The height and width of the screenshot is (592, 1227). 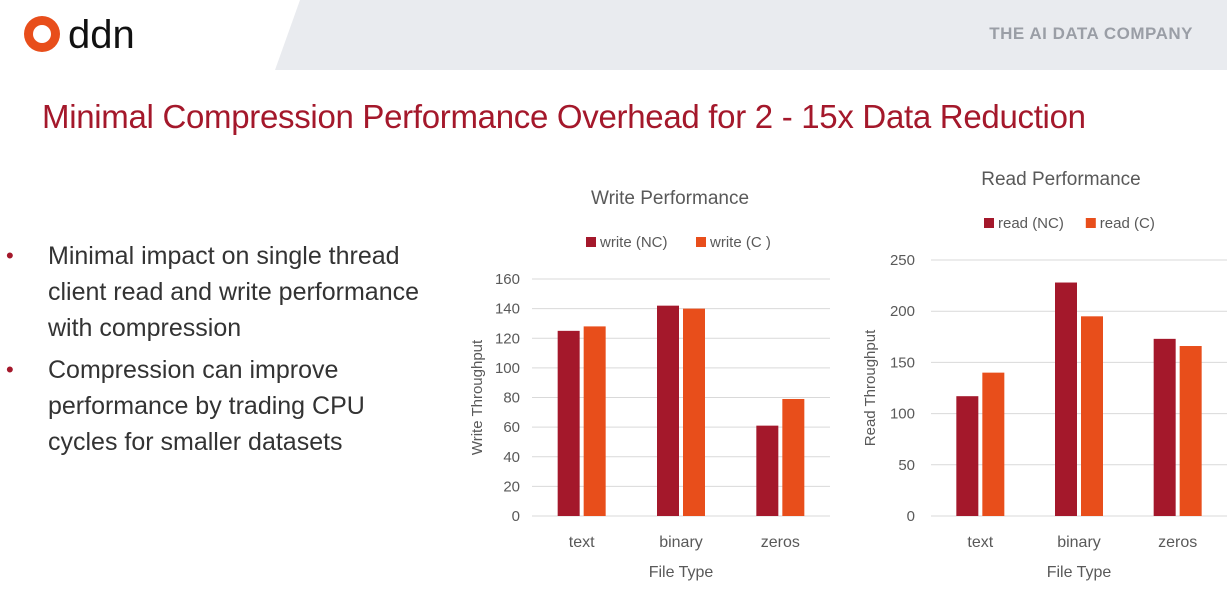 What do you see at coordinates (1091, 33) in the screenshot?
I see `tagline: THE AI DATA COMPANY` at bounding box center [1091, 33].